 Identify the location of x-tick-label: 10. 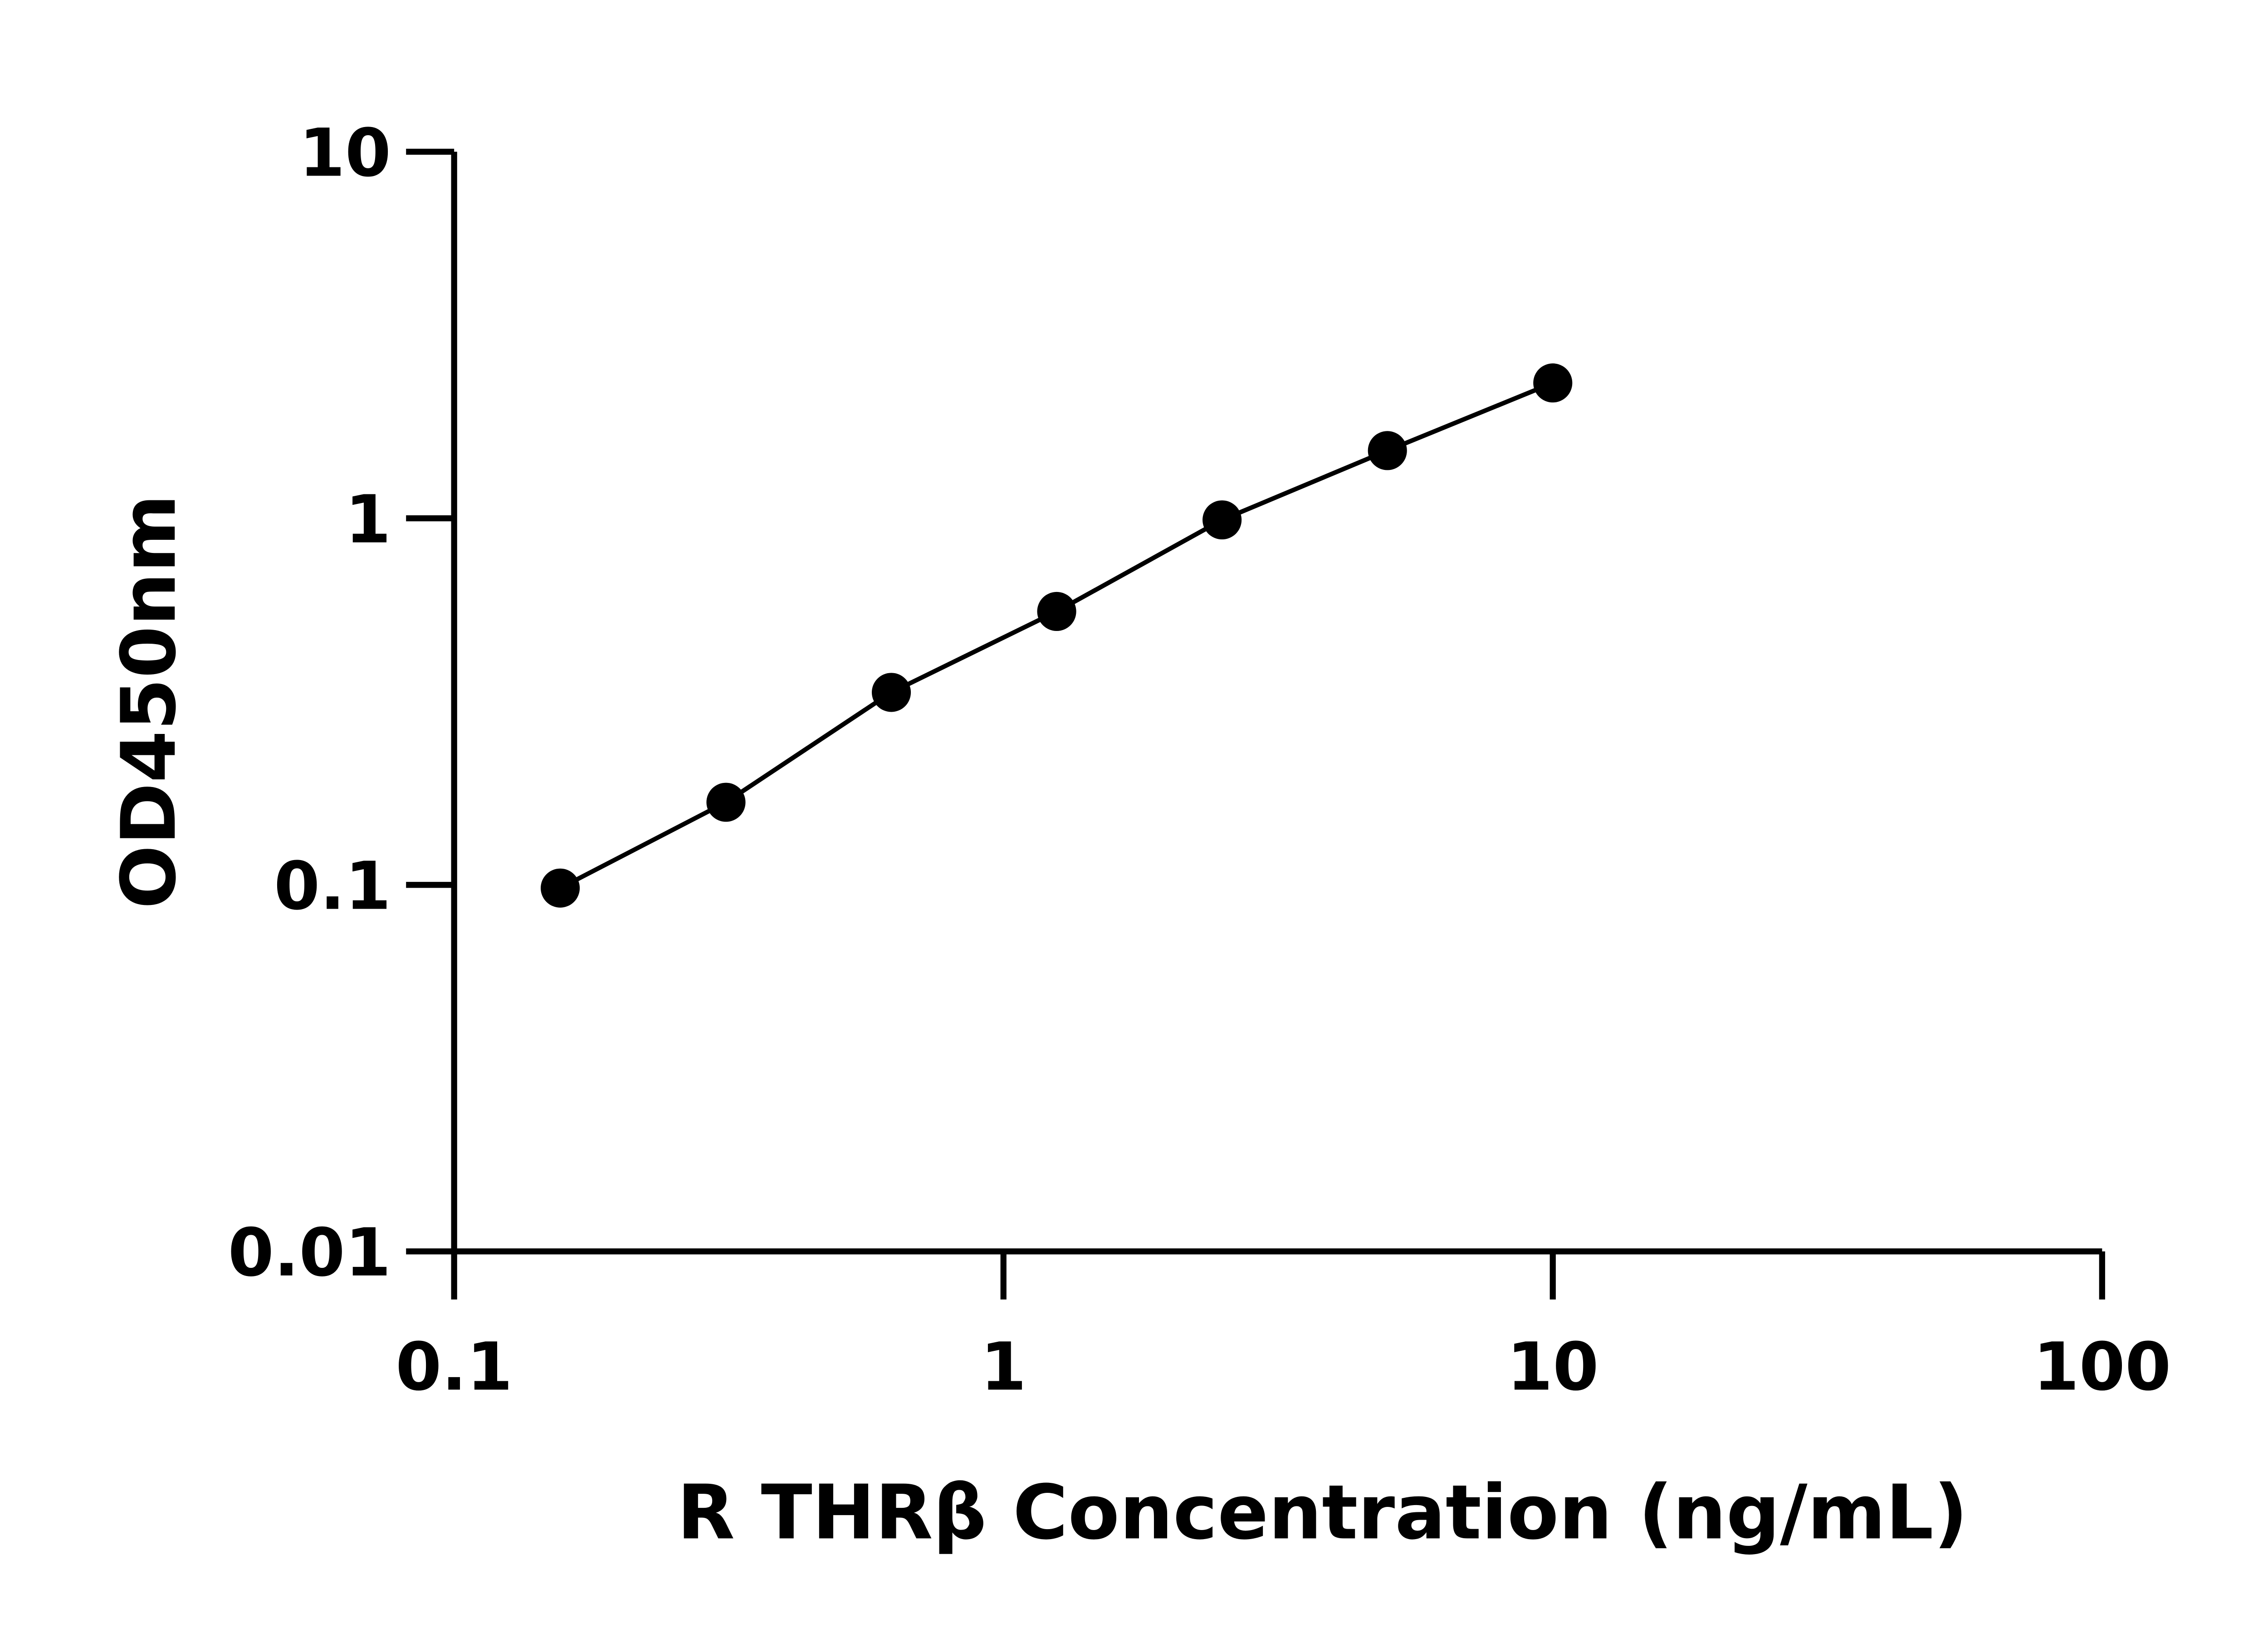
(1553, 1367).